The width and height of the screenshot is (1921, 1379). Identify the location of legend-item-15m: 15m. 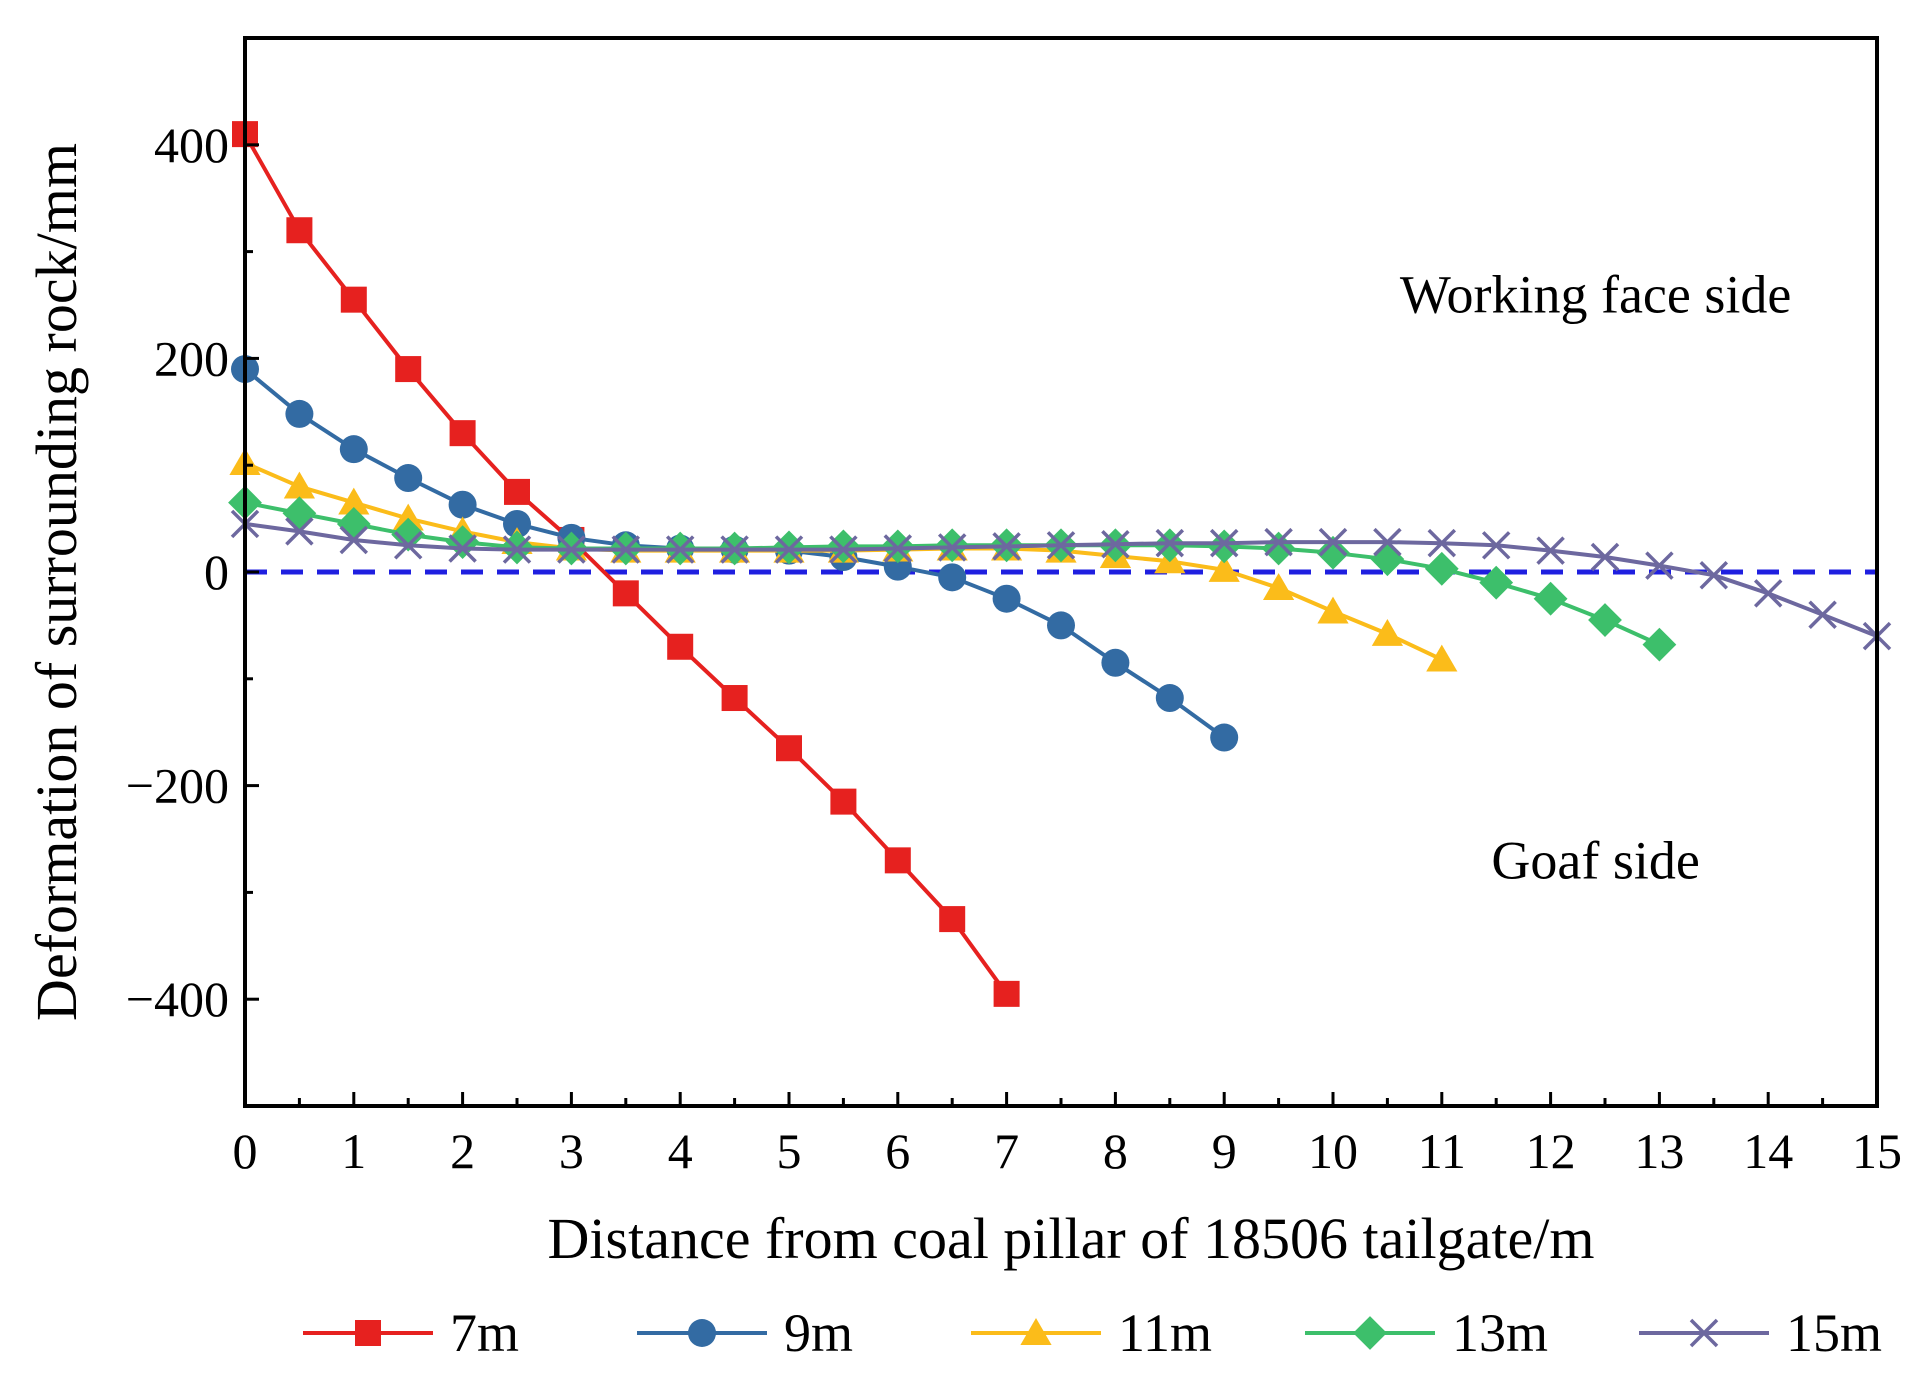
(1760, 1333).